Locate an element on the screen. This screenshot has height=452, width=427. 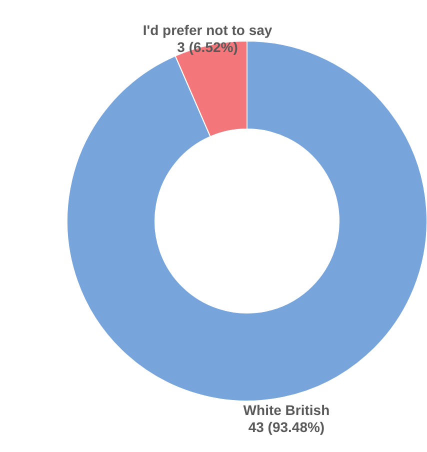
slice-label: White British is located at coordinates (286, 410).